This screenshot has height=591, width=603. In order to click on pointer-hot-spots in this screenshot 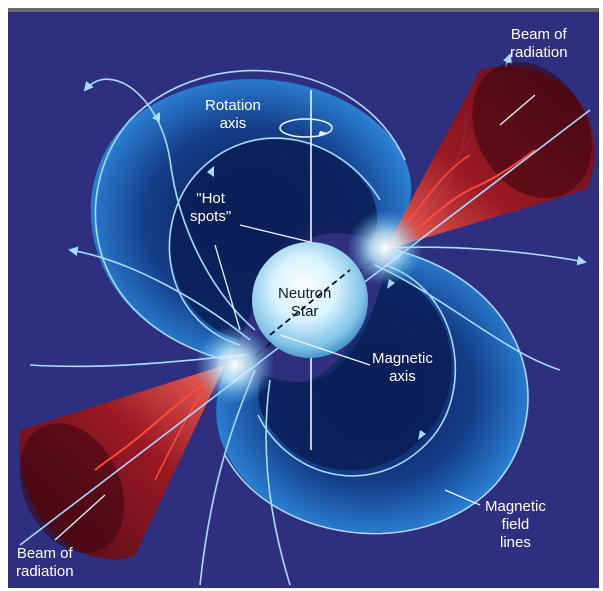, I will do `click(275, 233)`.